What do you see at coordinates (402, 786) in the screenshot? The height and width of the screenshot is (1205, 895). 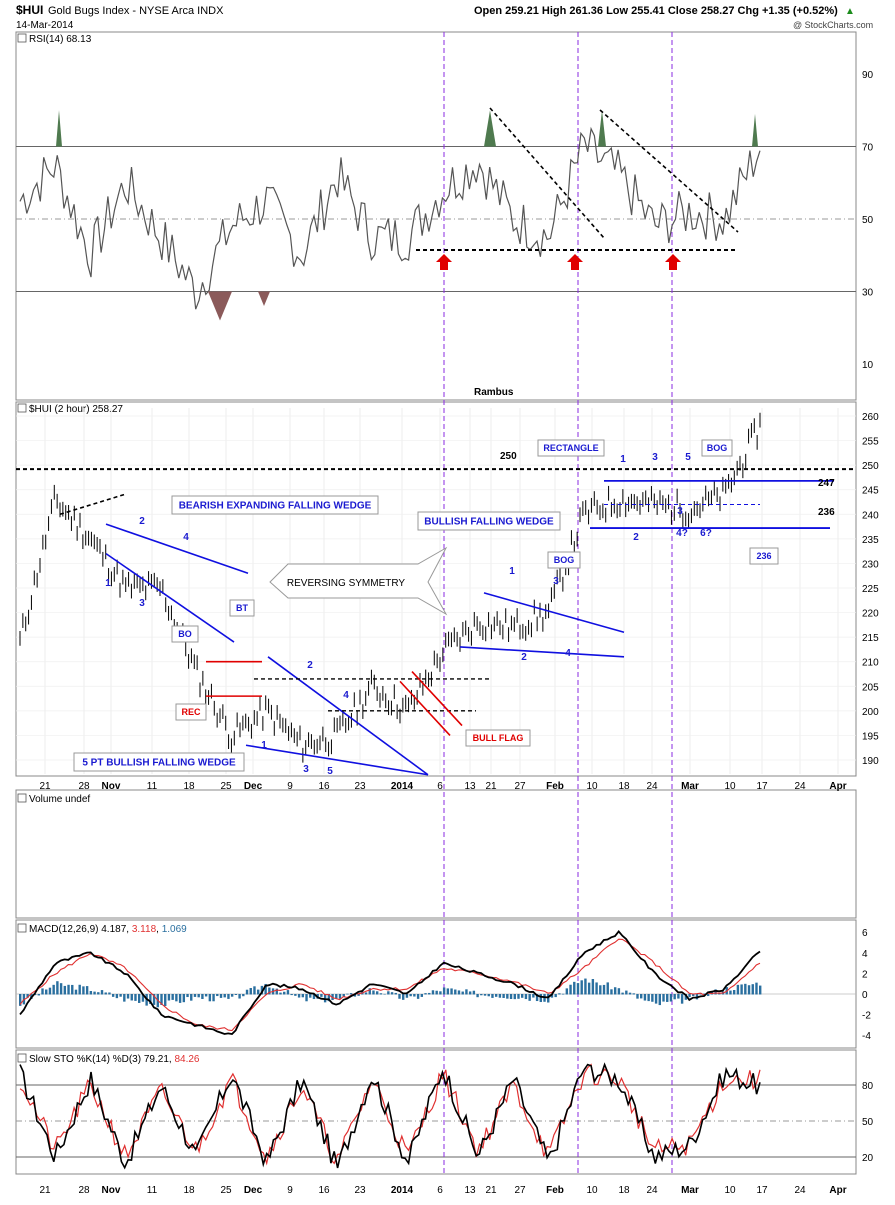 I see `x-label-price-10: 2014` at bounding box center [402, 786].